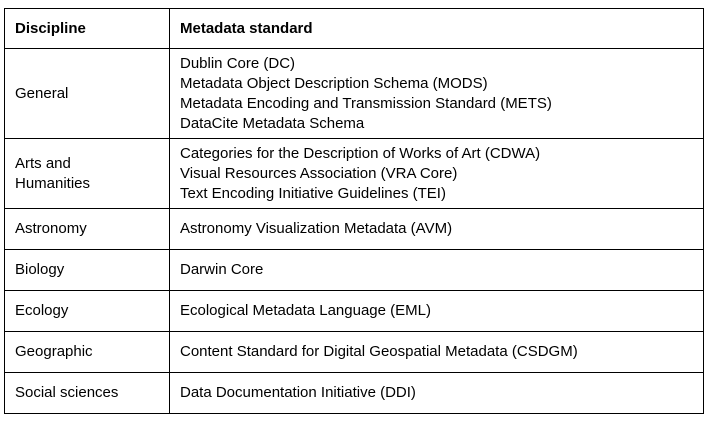 The width and height of the screenshot is (712, 431). What do you see at coordinates (67, 392) in the screenshot?
I see `discipline-label: Social sciences` at bounding box center [67, 392].